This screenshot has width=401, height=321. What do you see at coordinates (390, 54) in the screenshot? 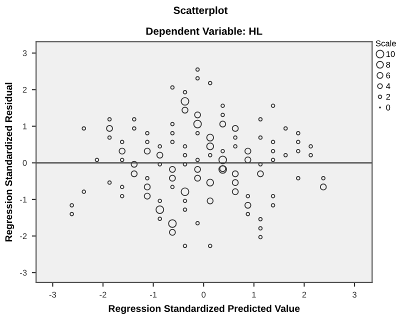
I see `legend-label: 10` at bounding box center [390, 54].